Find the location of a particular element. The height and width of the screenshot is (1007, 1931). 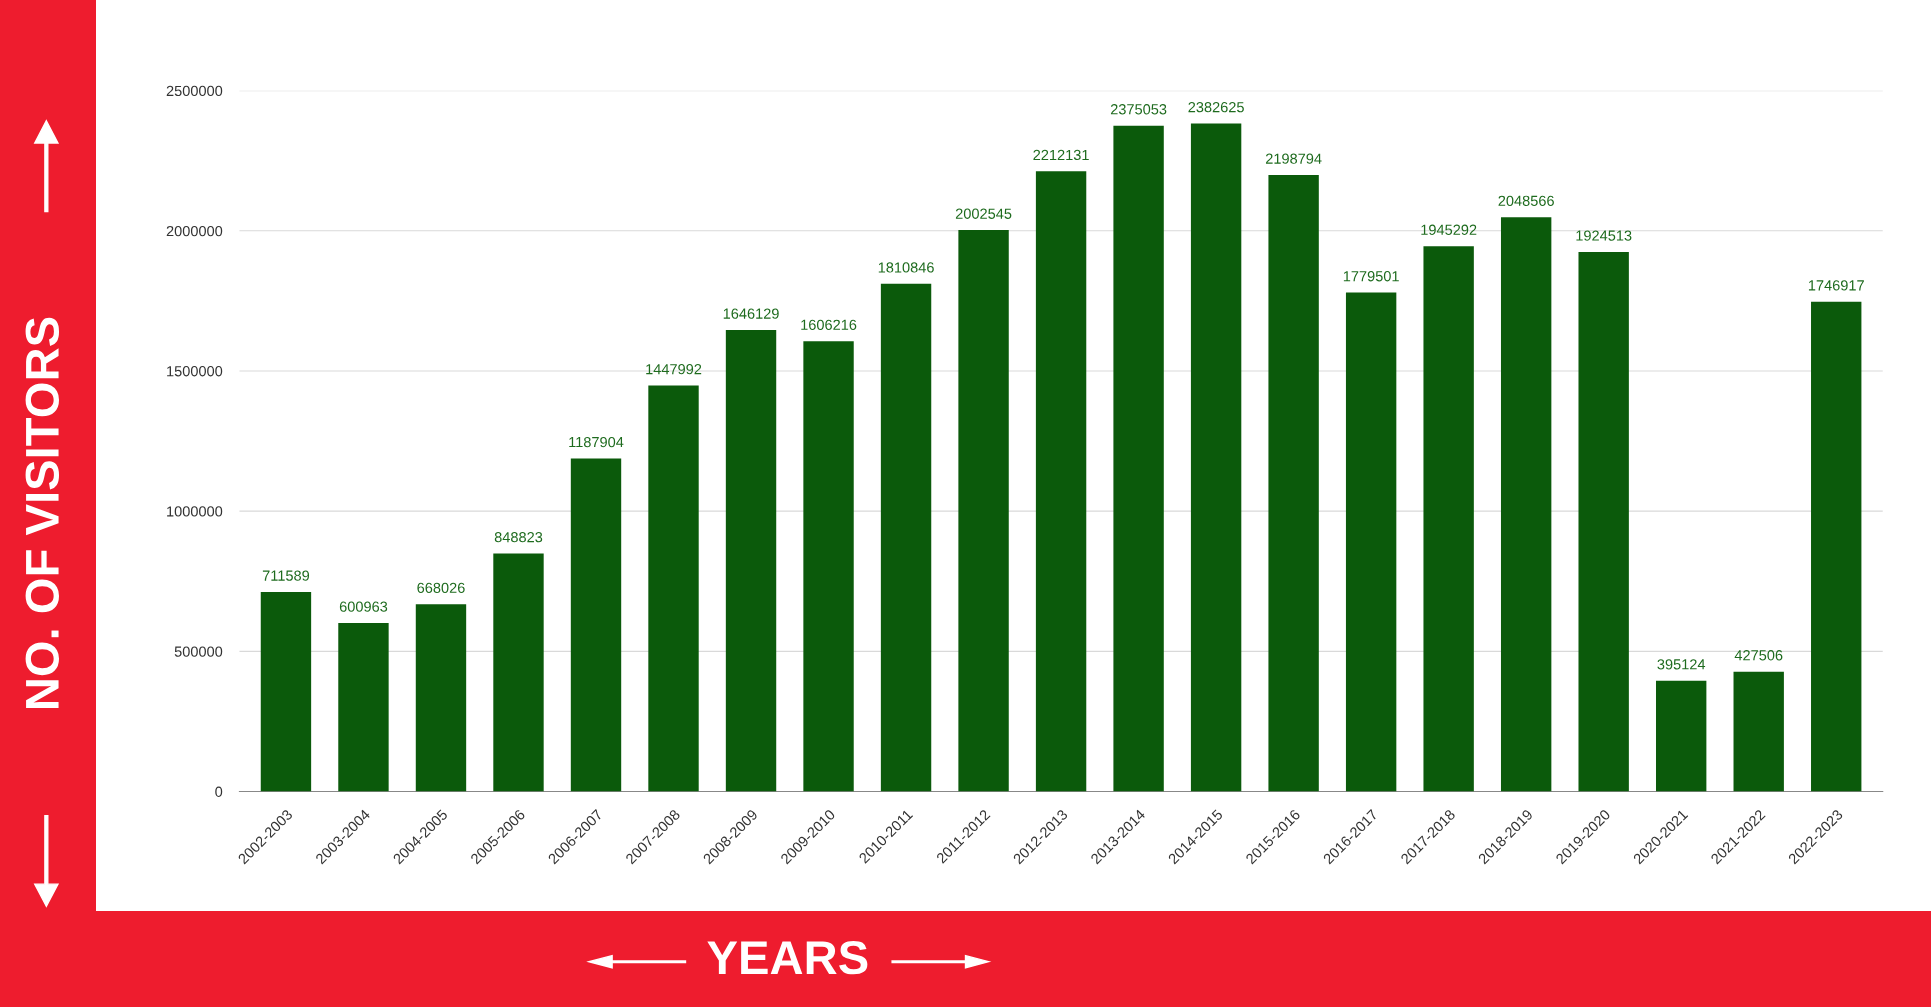

data-label: 1447992 is located at coordinates (674, 369).